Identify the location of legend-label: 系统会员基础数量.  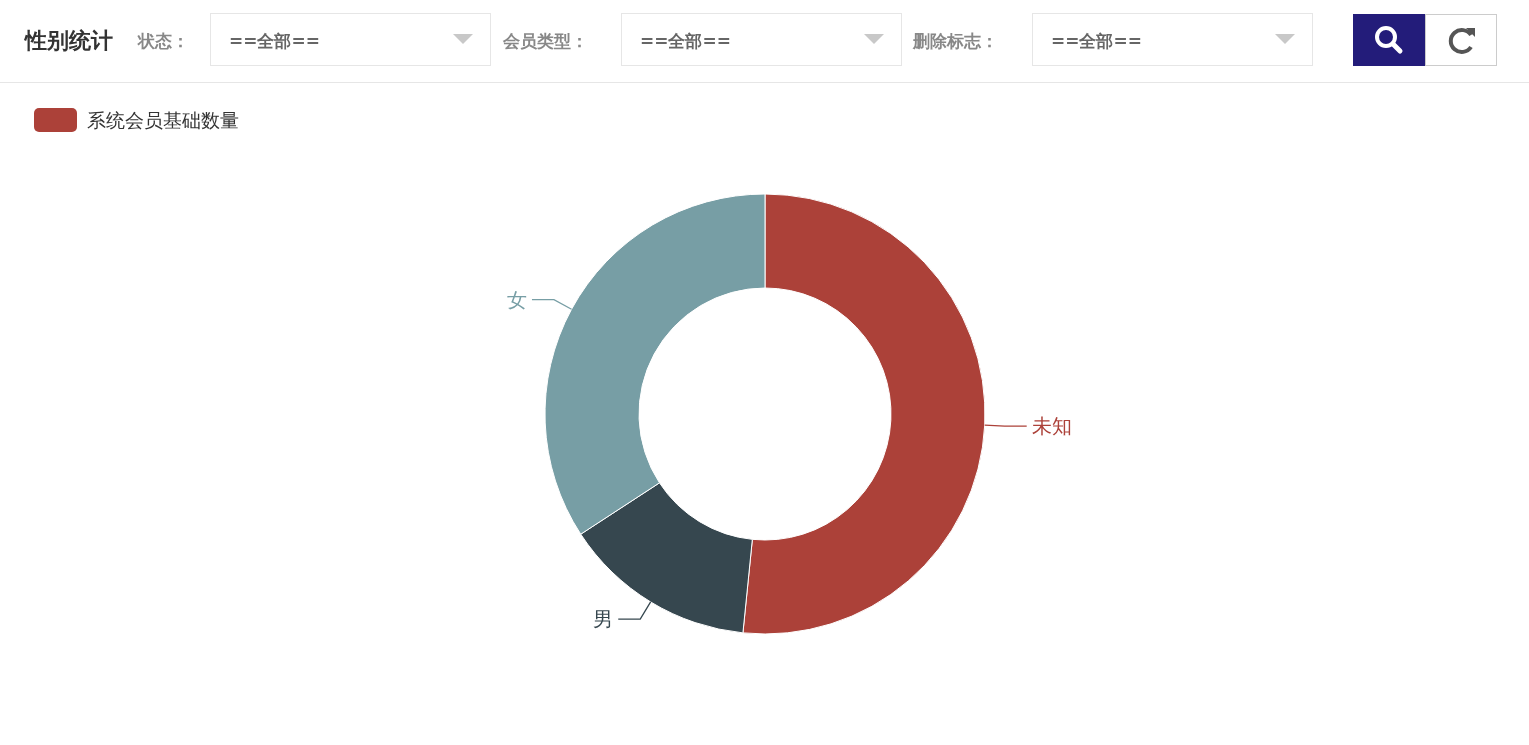
(163, 120).